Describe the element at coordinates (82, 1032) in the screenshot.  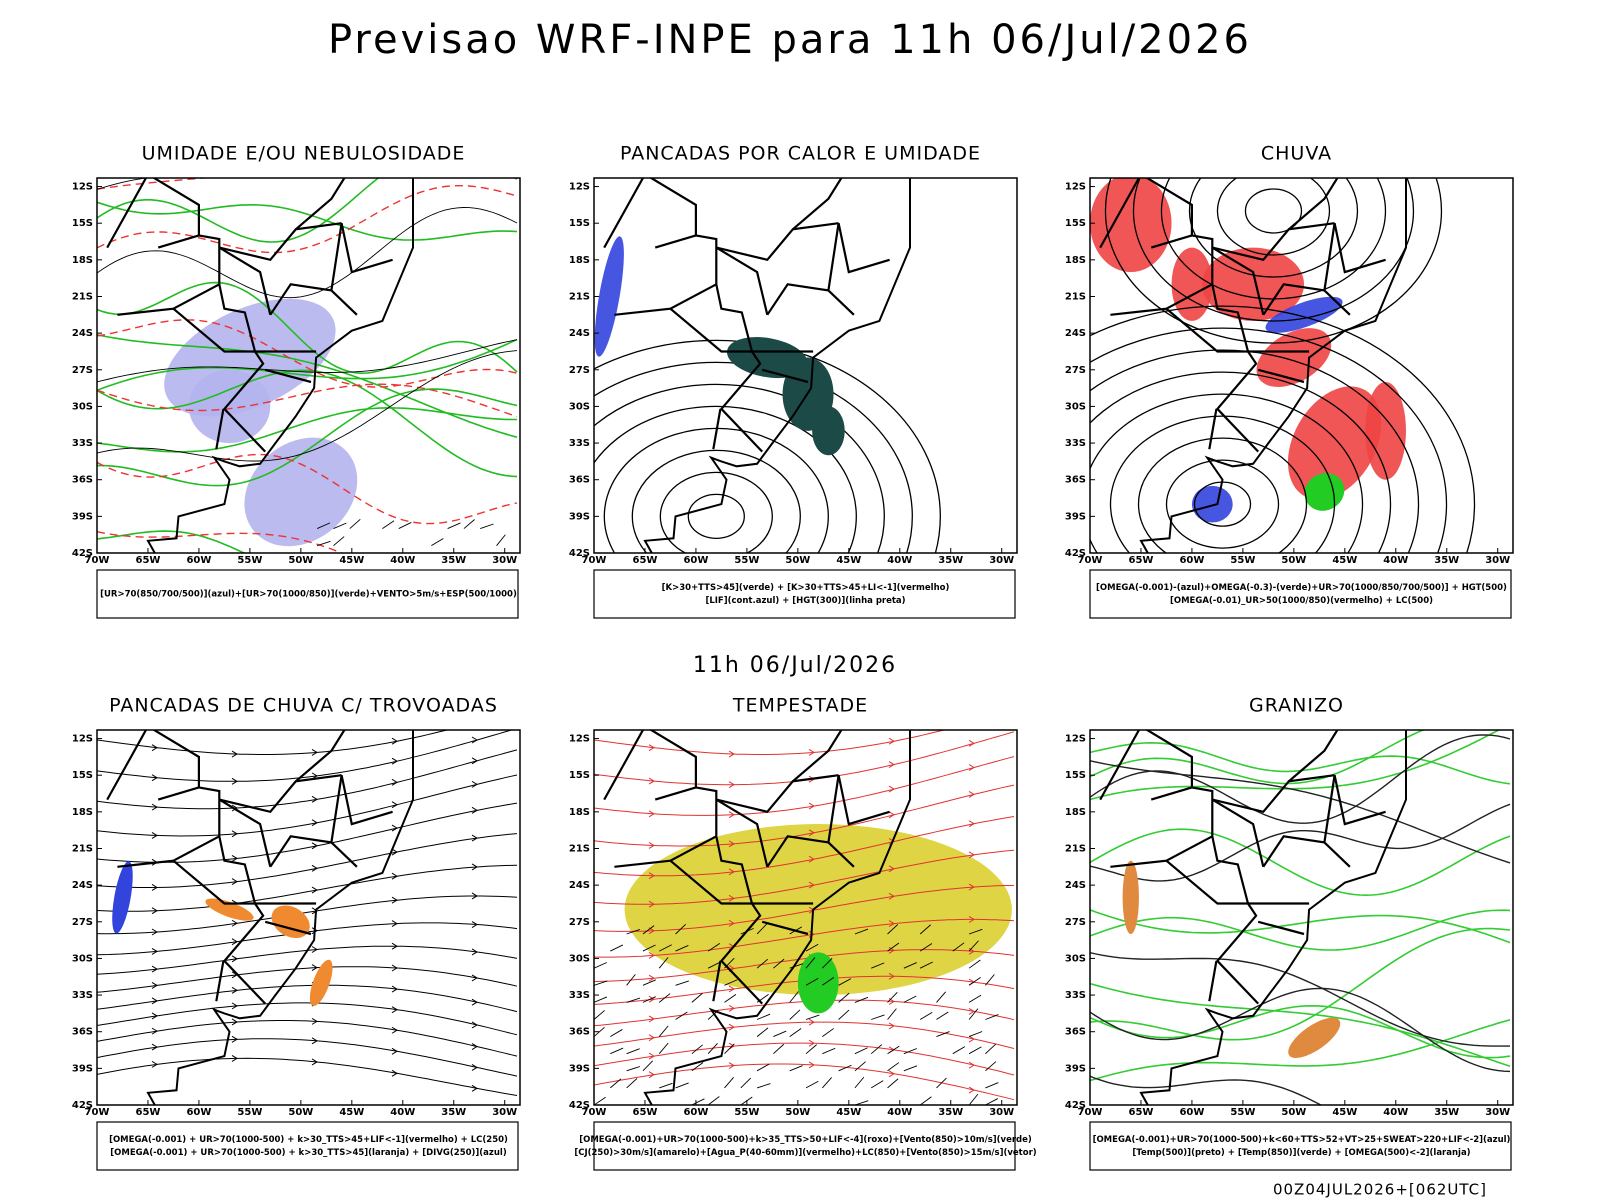
I see `lat-label: 36S` at that location.